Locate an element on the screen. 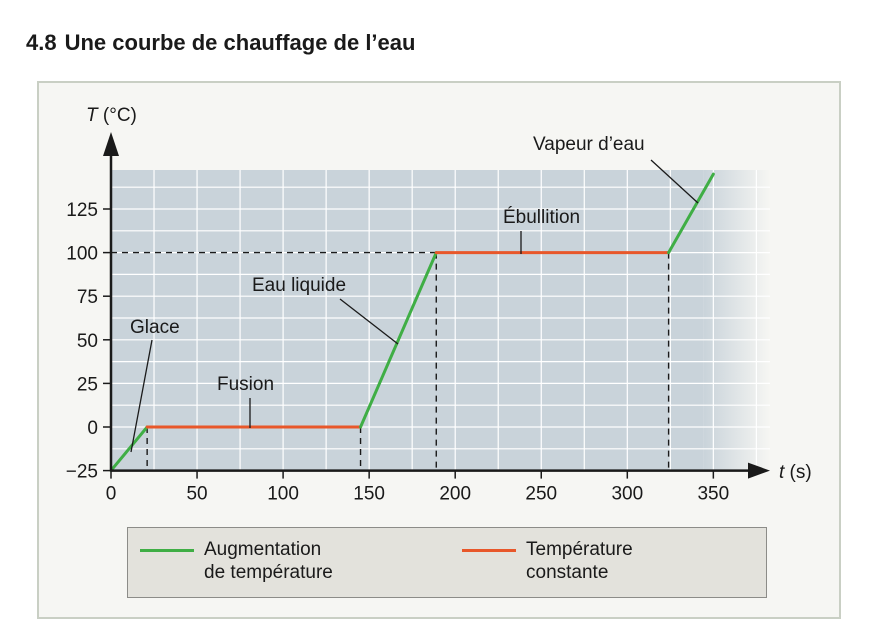 Image resolution: width=887 pixels, height=643 pixels. y-tick-label: 50 is located at coordinates (87, 341).